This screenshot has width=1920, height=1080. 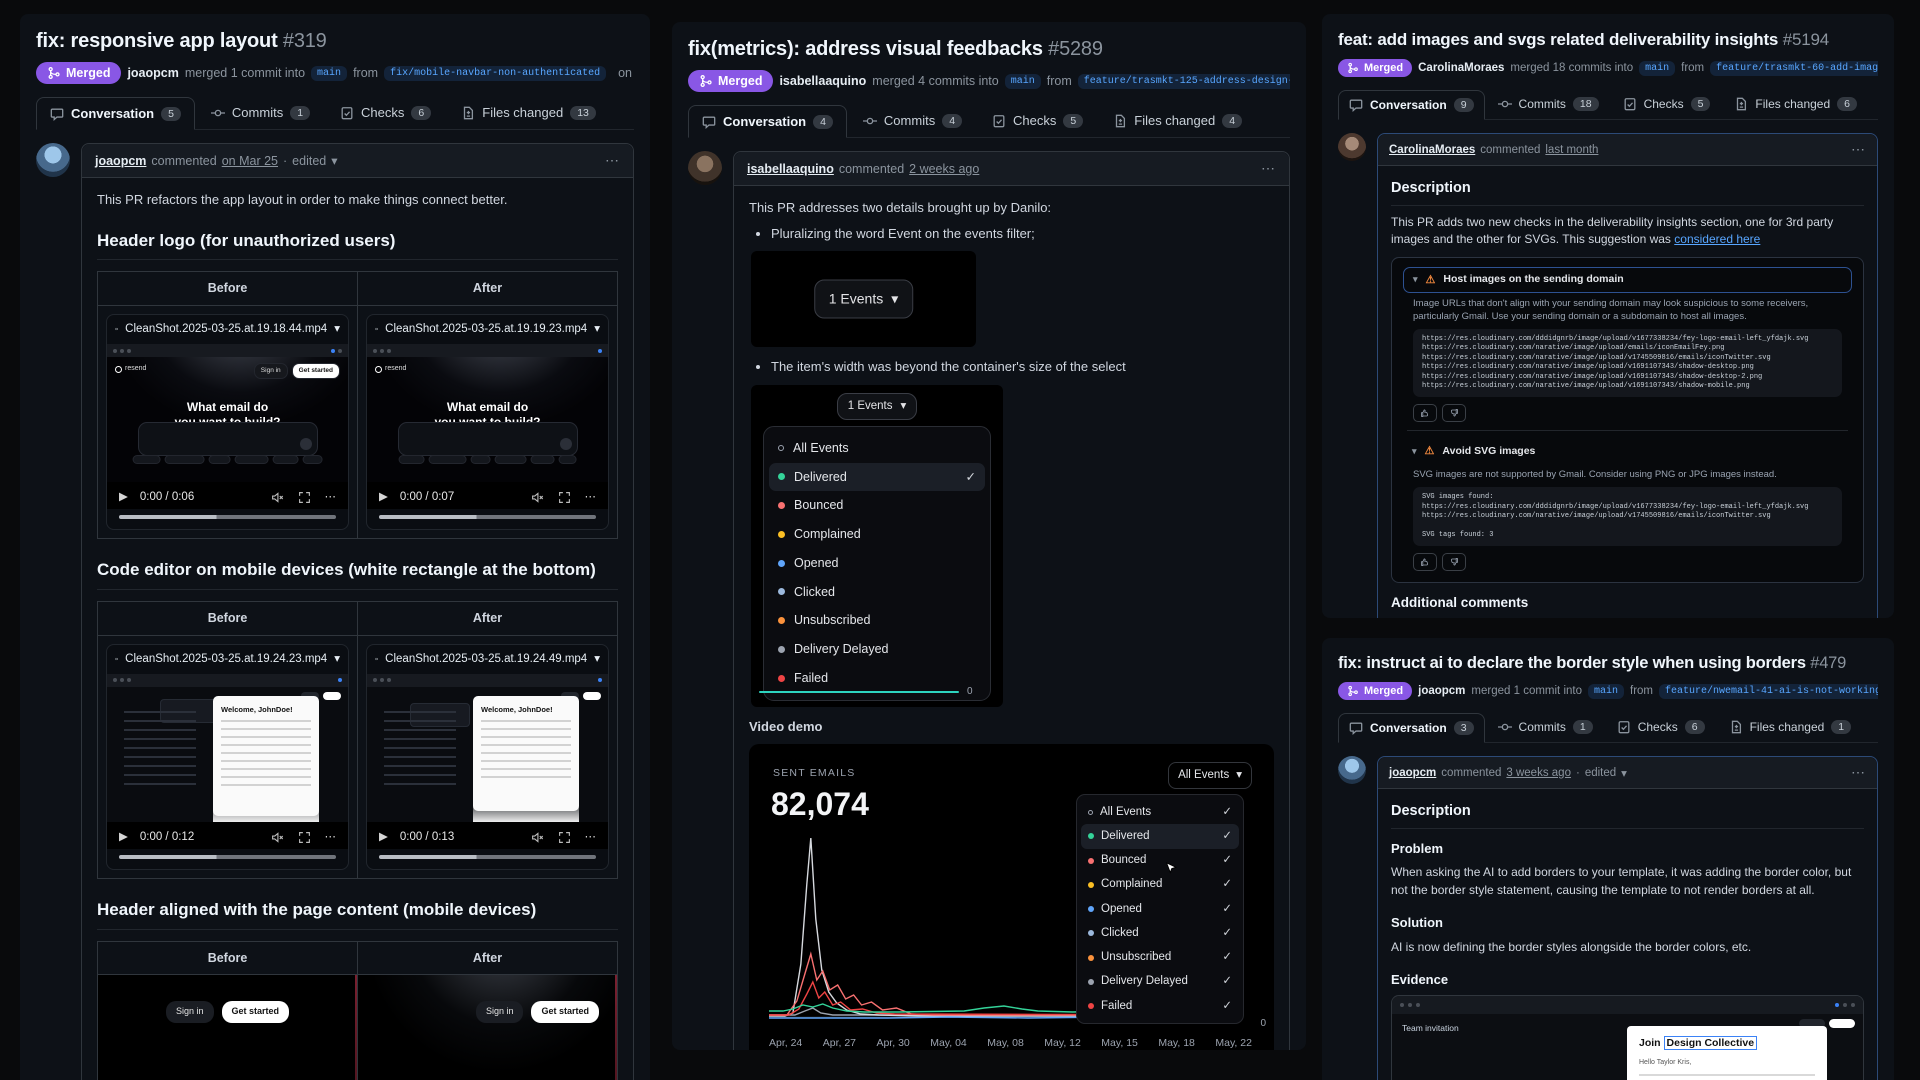 What do you see at coordinates (499, 1012) in the screenshot?
I see `signin-button: Sign in` at bounding box center [499, 1012].